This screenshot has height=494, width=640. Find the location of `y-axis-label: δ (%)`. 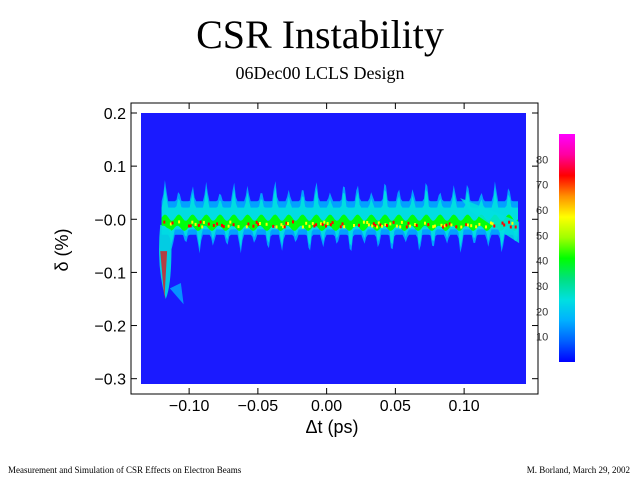

y-axis-label: δ (%) is located at coordinates (62, 249).